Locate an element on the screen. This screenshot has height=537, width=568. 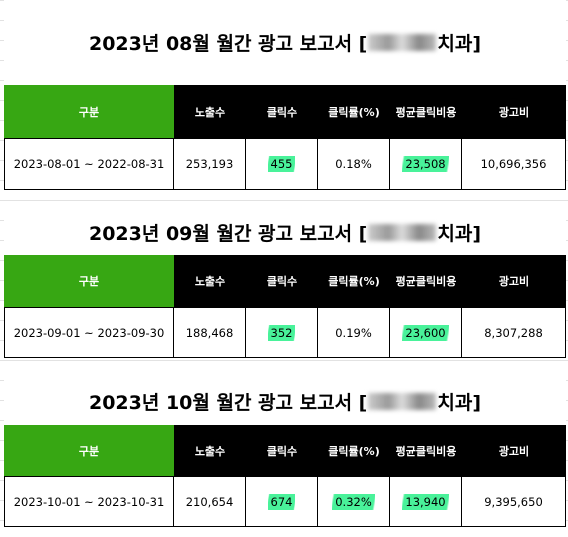
data-cell: 210,654 is located at coordinates (209, 501).